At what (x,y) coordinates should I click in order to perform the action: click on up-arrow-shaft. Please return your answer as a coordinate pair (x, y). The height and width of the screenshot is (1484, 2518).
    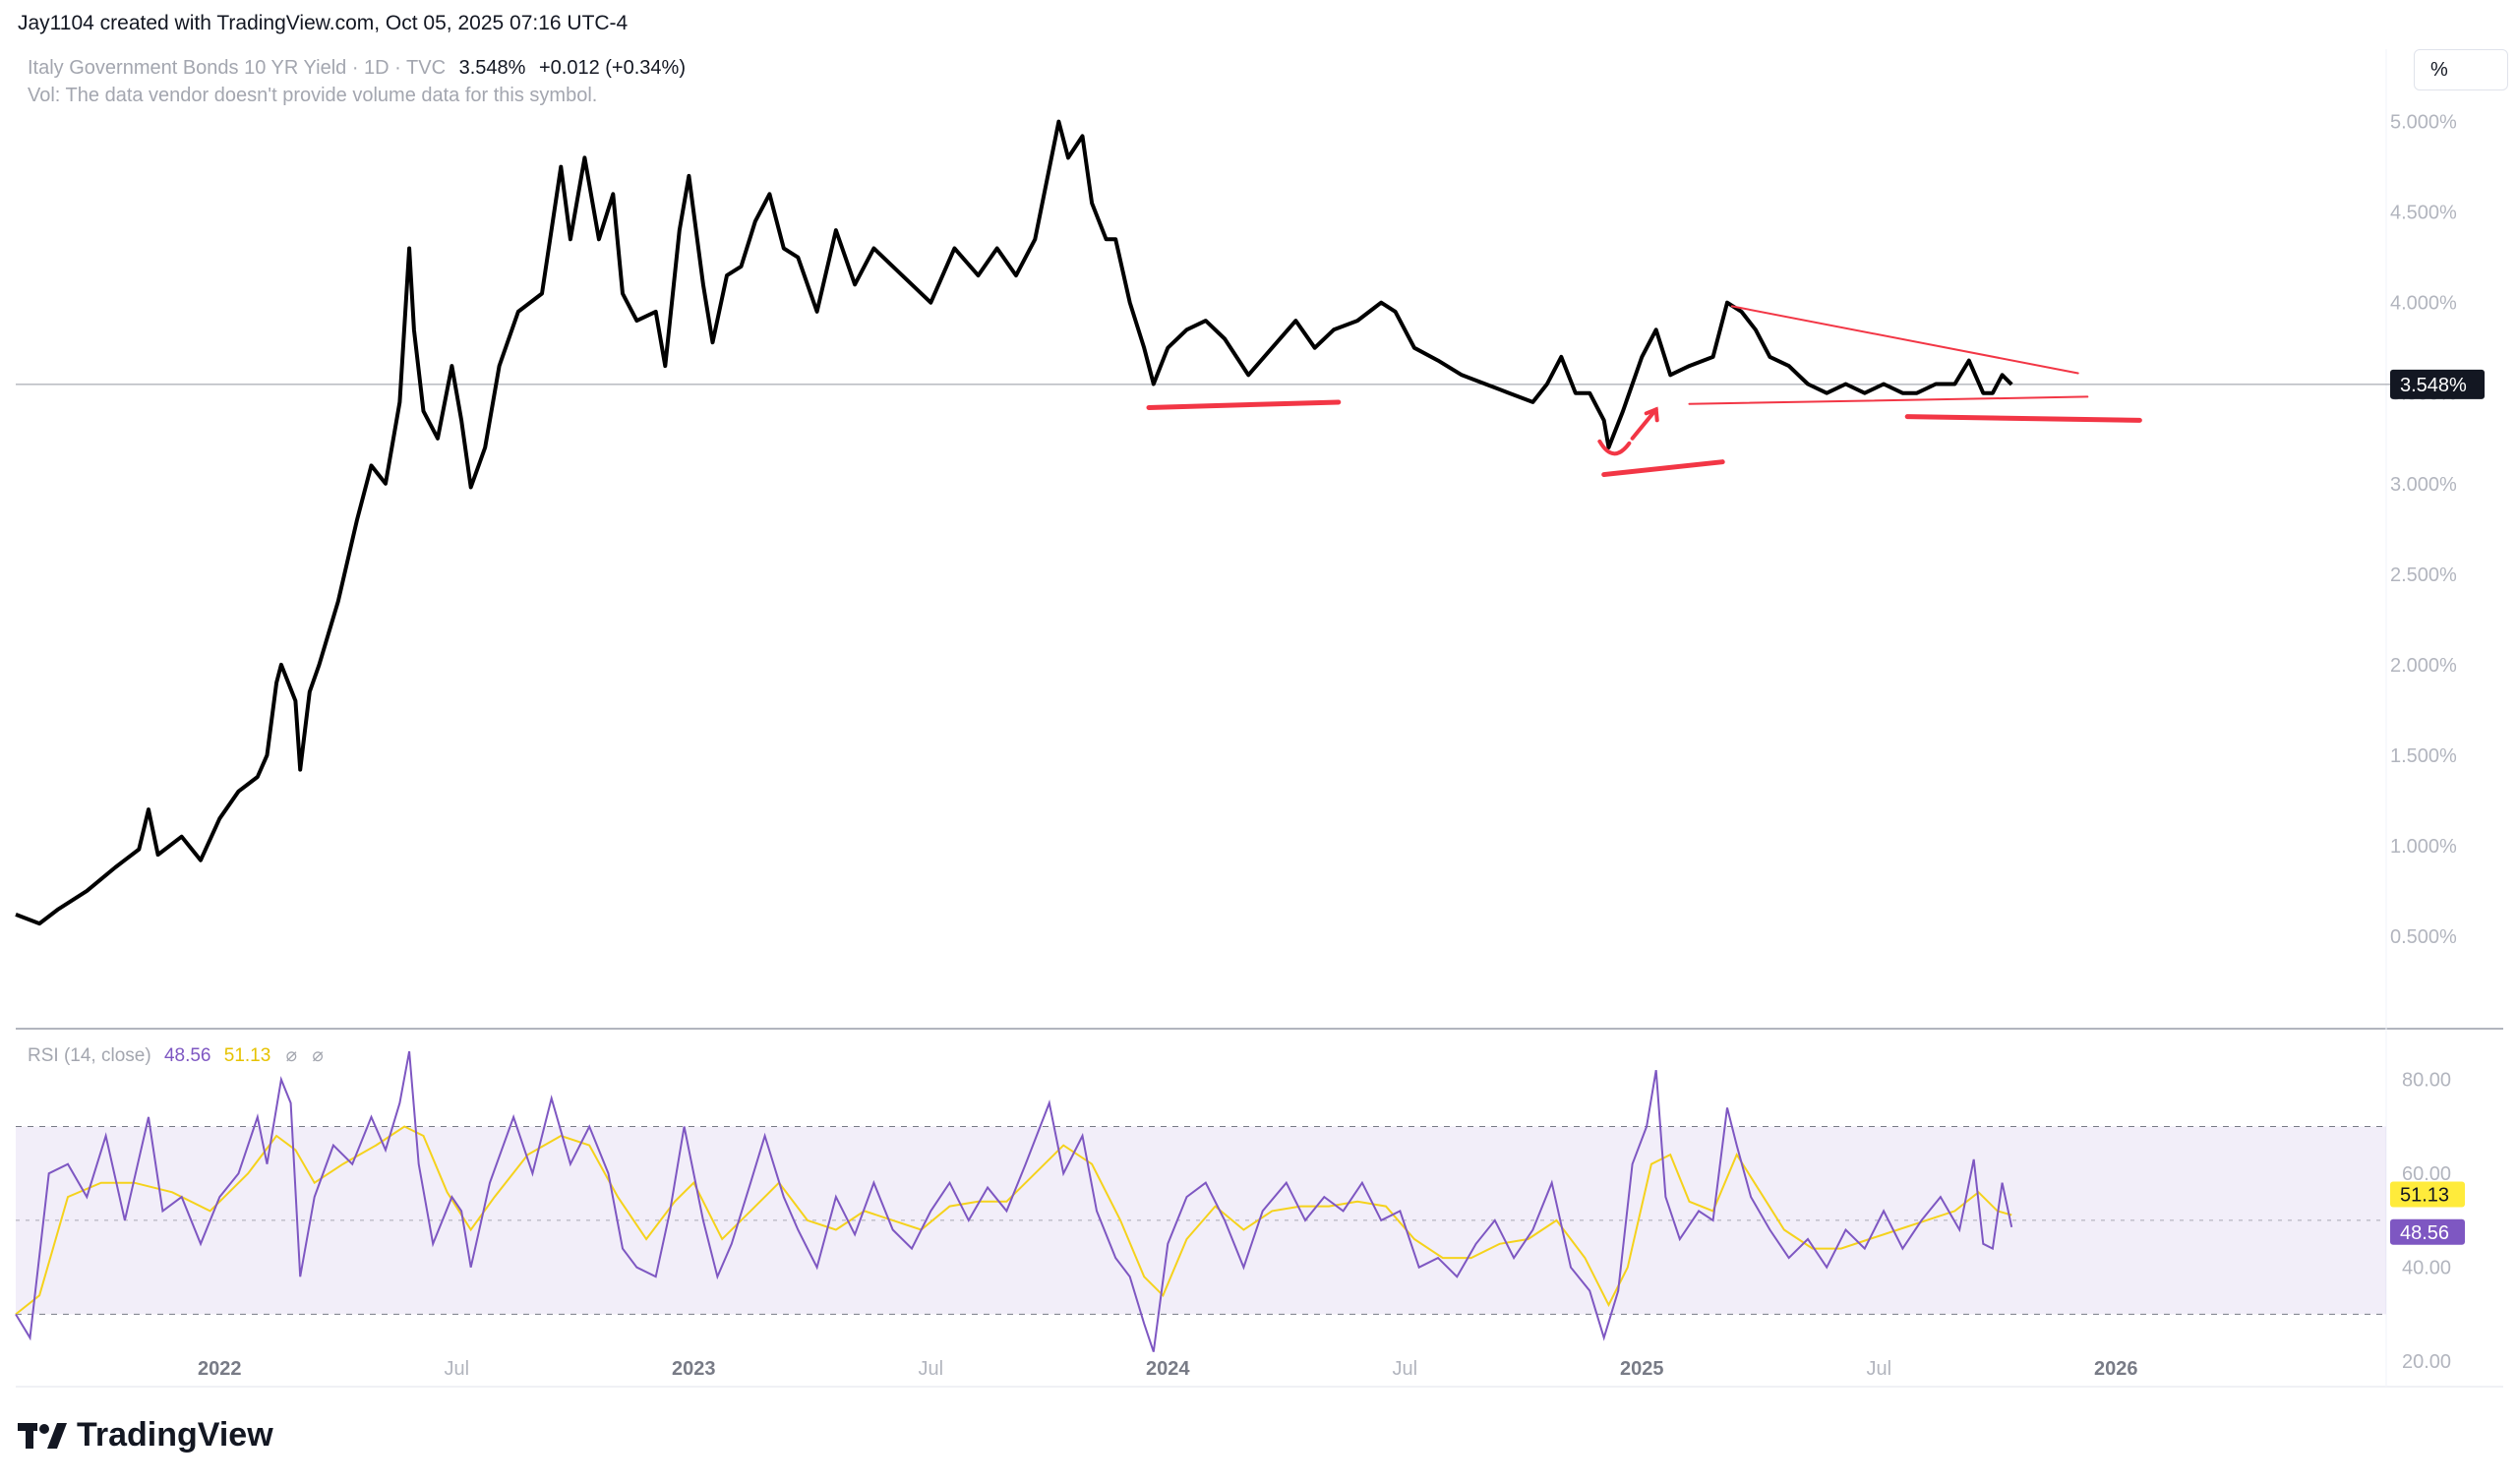
    Looking at the image, I should click on (1644, 424).